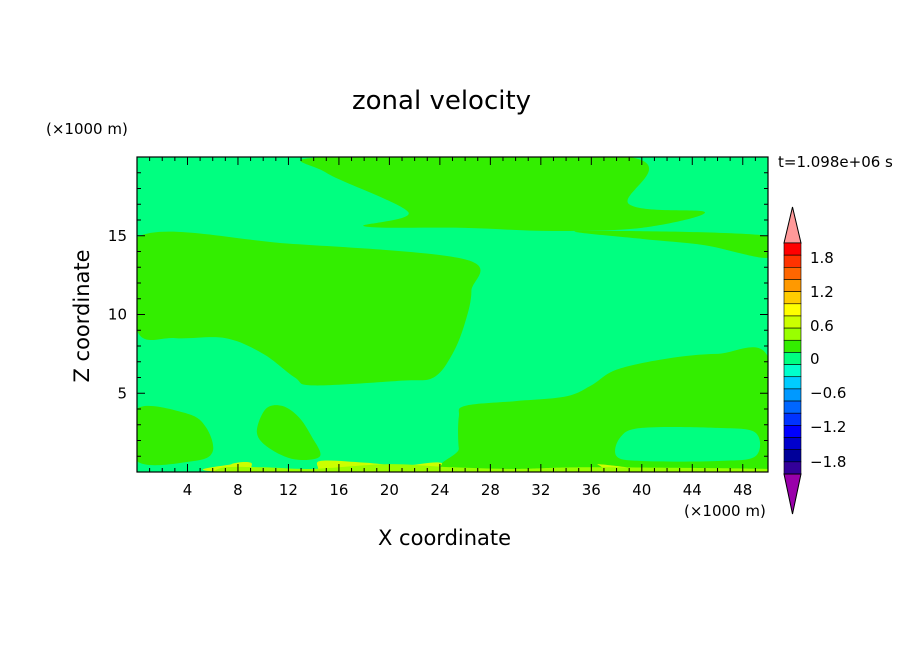  Describe the element at coordinates (822, 292) in the screenshot. I see `colorbar-label: 1.2` at that location.